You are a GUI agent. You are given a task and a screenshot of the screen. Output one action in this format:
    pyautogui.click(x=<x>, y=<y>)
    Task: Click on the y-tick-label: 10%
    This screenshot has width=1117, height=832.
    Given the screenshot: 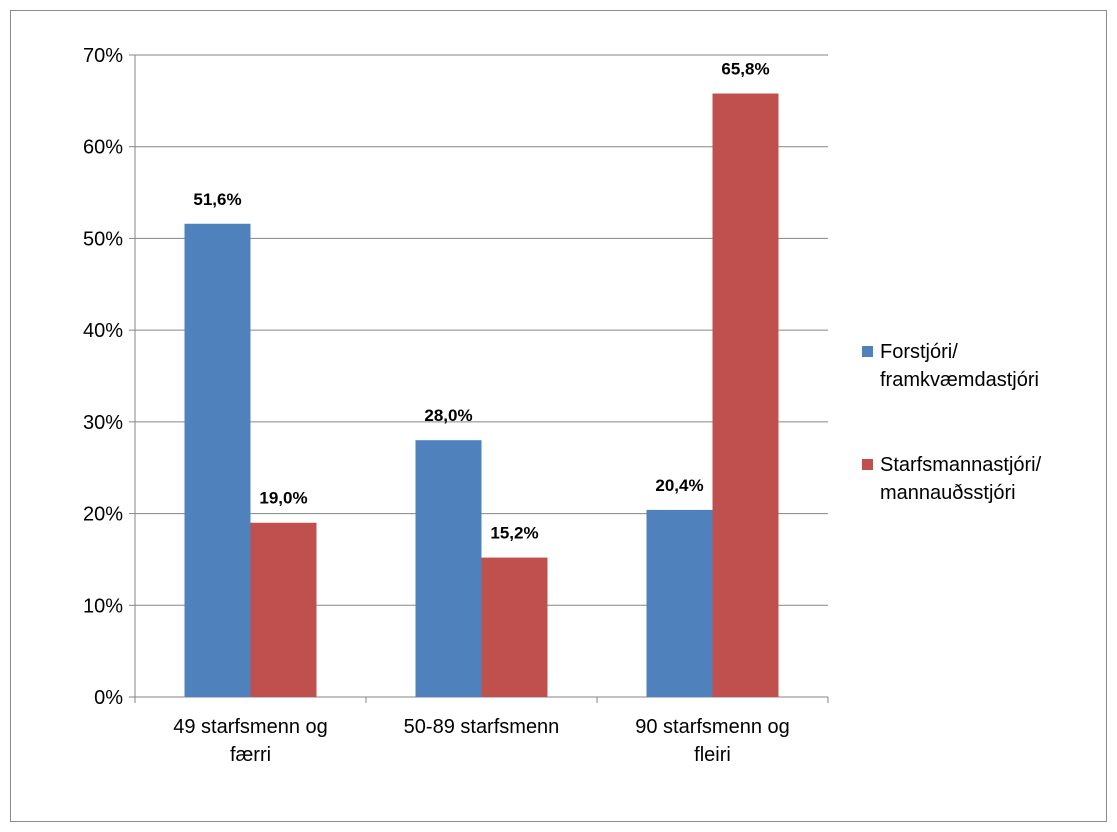 What is the action you would take?
    pyautogui.click(x=103, y=606)
    